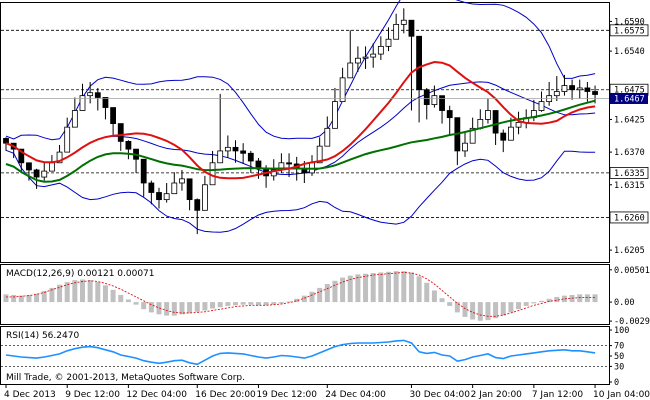 Image resolution: width=650 pixels, height=400 pixels. What do you see at coordinates (439, 395) in the screenshot?
I see `time-tick-label: 30 Dec 04:00` at bounding box center [439, 395].